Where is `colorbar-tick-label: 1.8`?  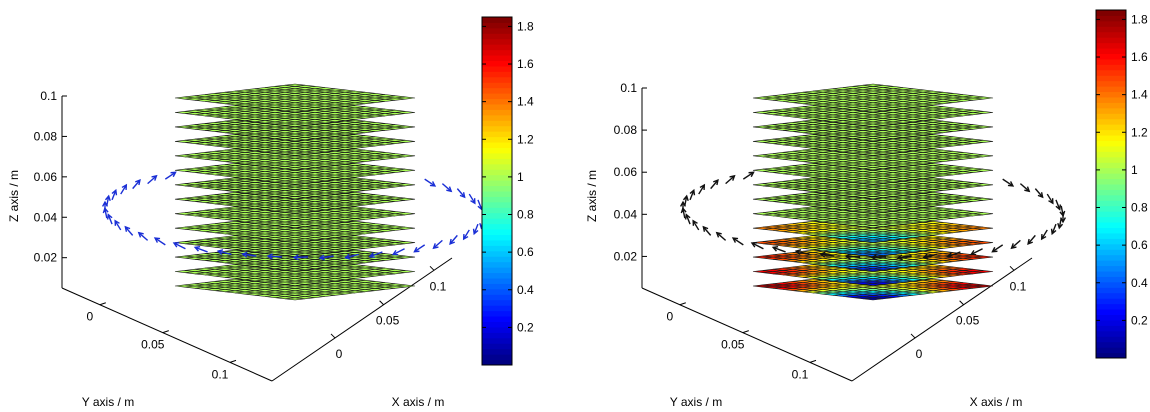 colorbar-tick-label: 1.8 is located at coordinates (525, 26).